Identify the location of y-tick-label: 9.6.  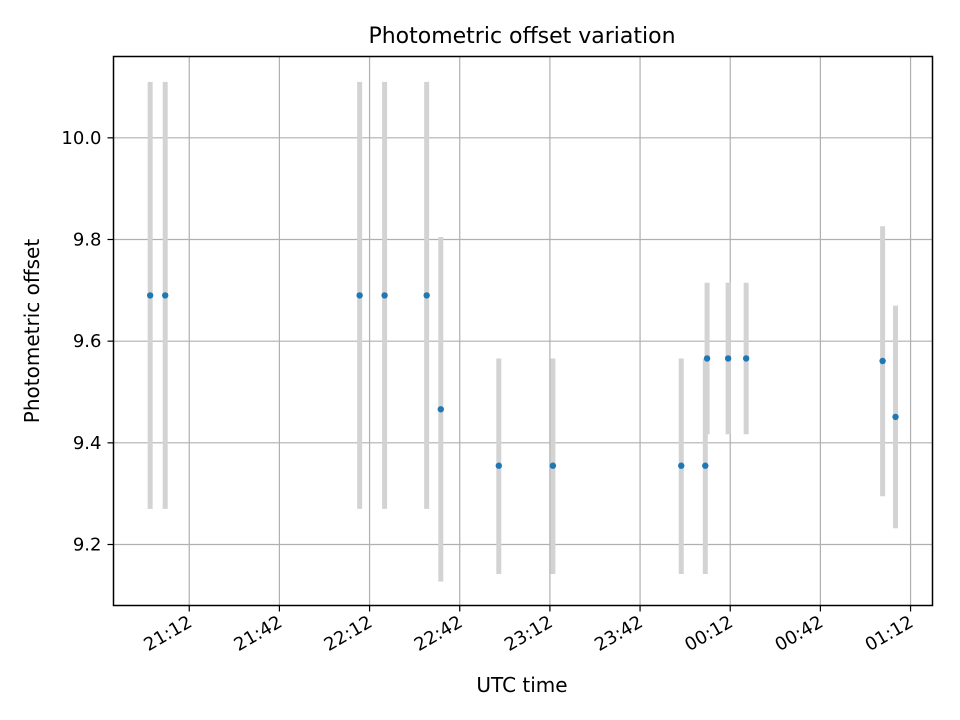
(87, 341).